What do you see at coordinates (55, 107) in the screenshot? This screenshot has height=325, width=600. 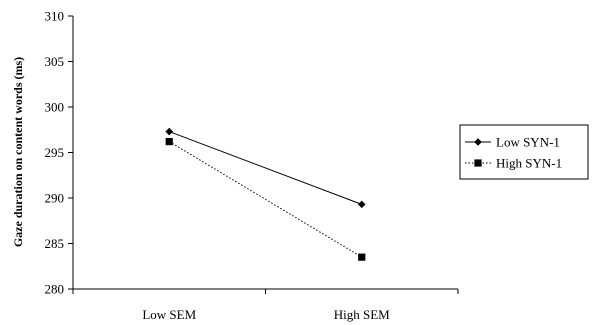 I see `y-tick-label: 300` at bounding box center [55, 107].